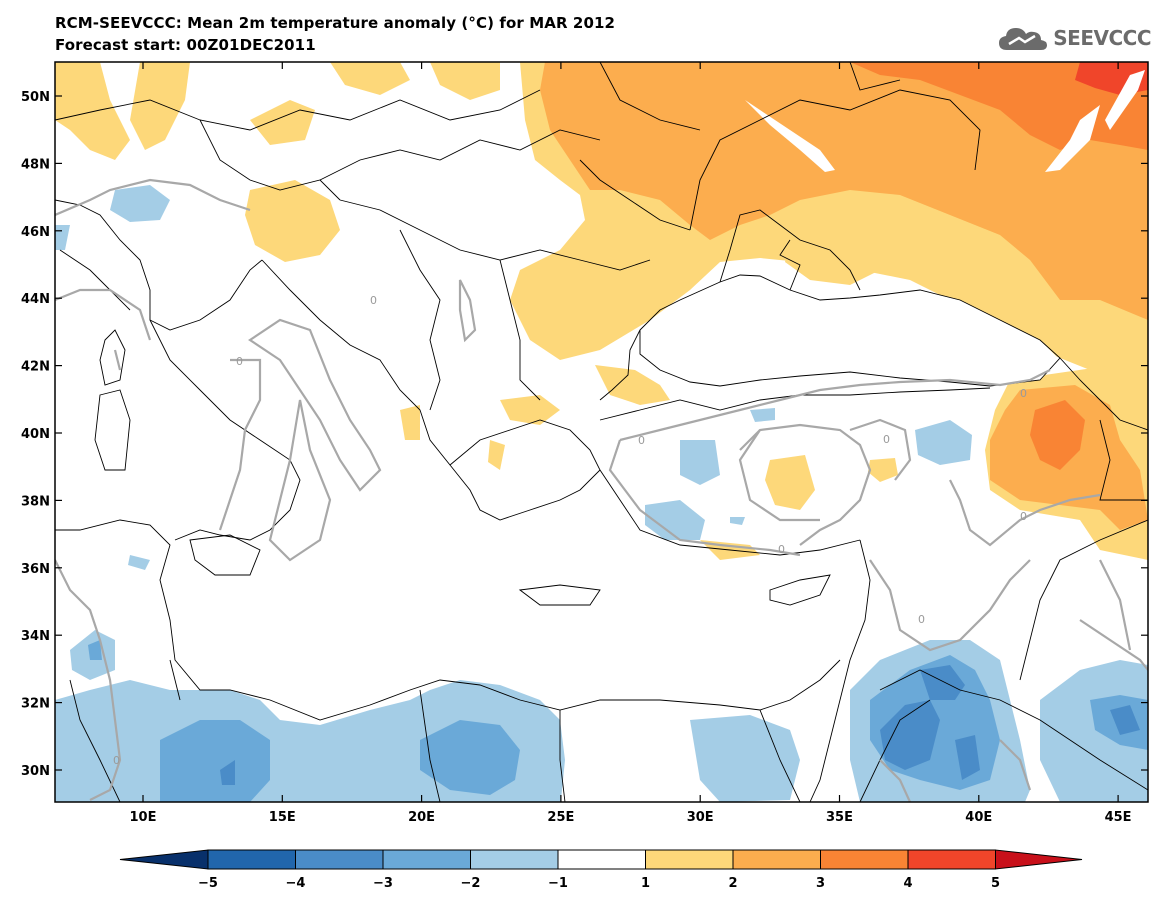 This screenshot has height=907, width=1165. I want to click on colorbar-label: −4, so click(296, 883).